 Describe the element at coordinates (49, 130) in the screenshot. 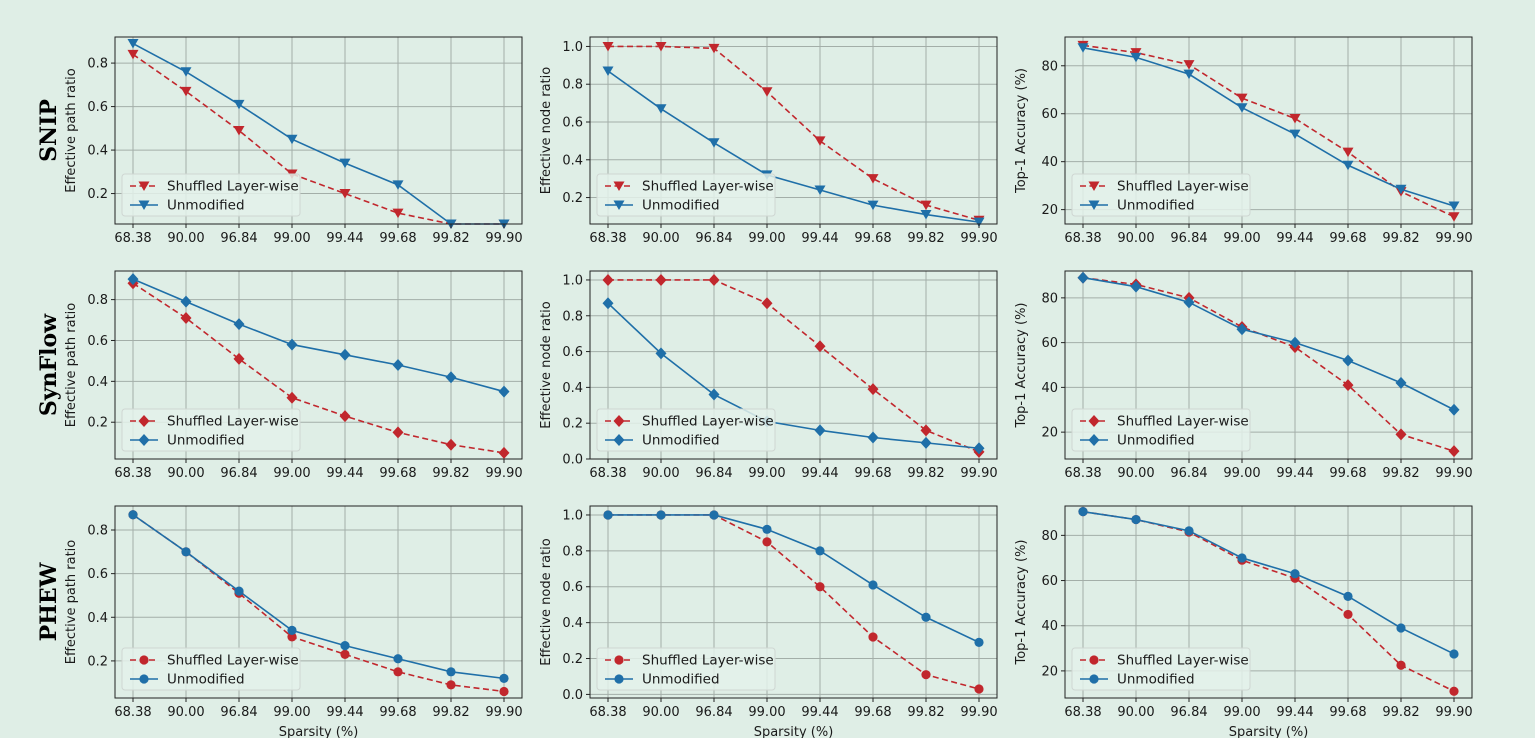

I see `row-label-snip: SNIP` at that location.